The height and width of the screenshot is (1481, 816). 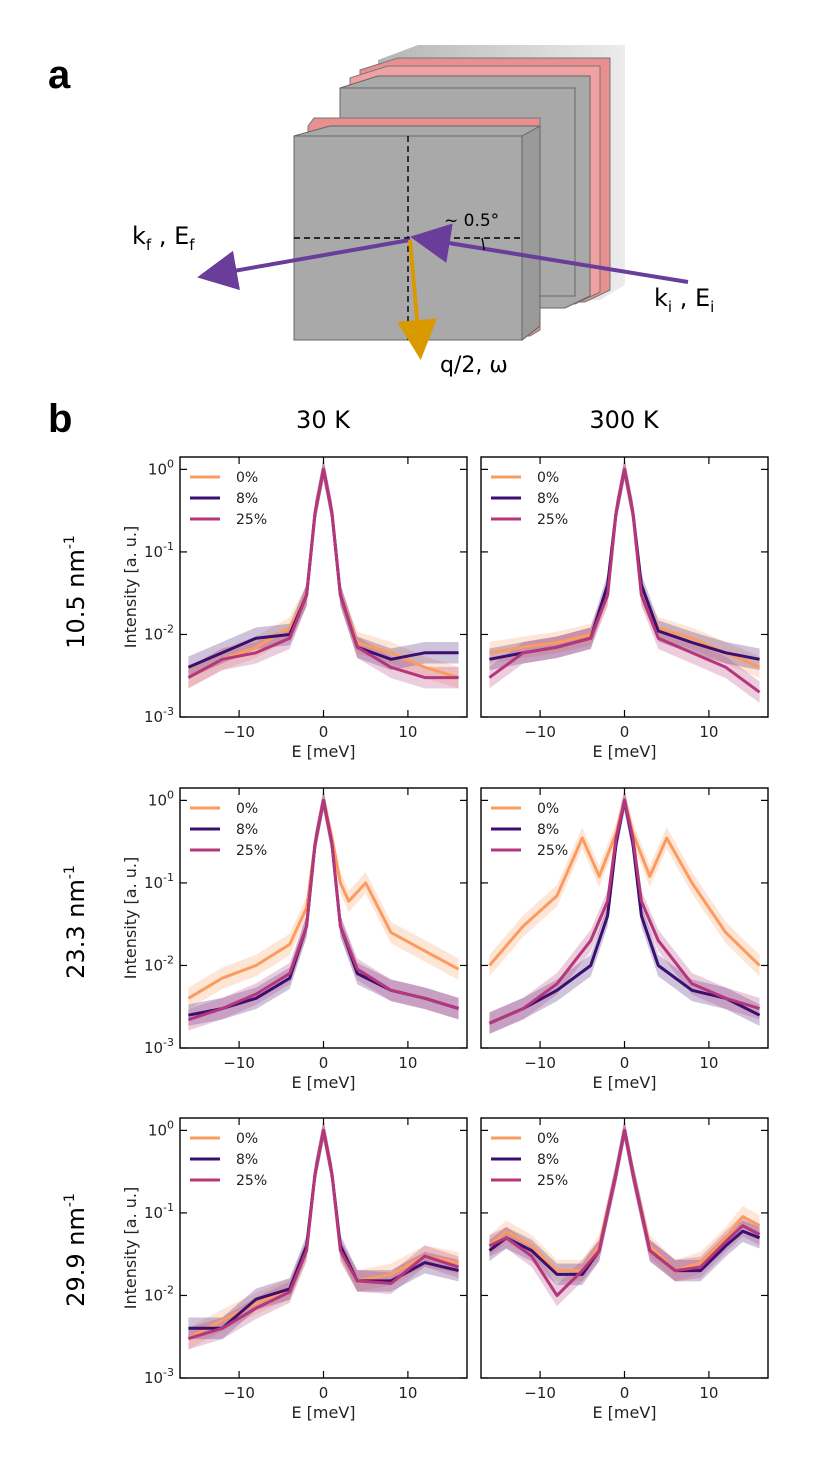 I want to click on chart-q23.3_300K: −10 0 10 E [meV] 0% 8% 25%, so click(x=624, y=939).